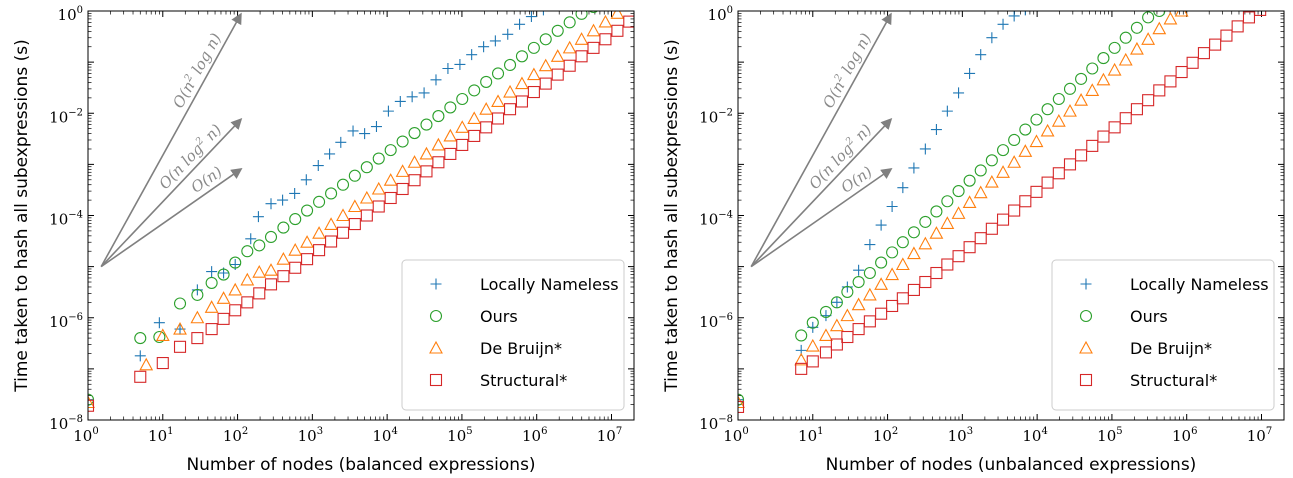 This screenshot has width=1293, height=478. What do you see at coordinates (1199, 284) in the screenshot?
I see `legend-label: Locally Nameless` at bounding box center [1199, 284].